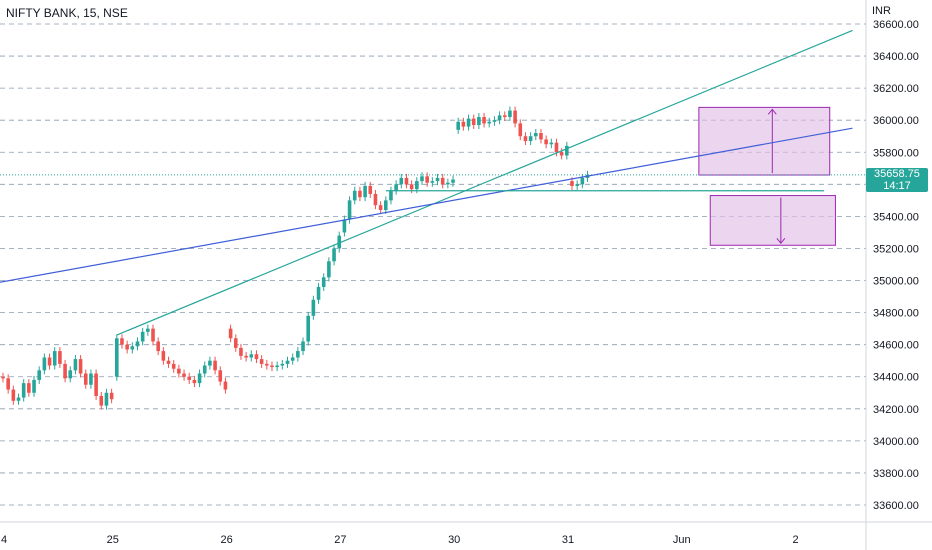  I want to click on down-arrow-head, so click(781, 241).